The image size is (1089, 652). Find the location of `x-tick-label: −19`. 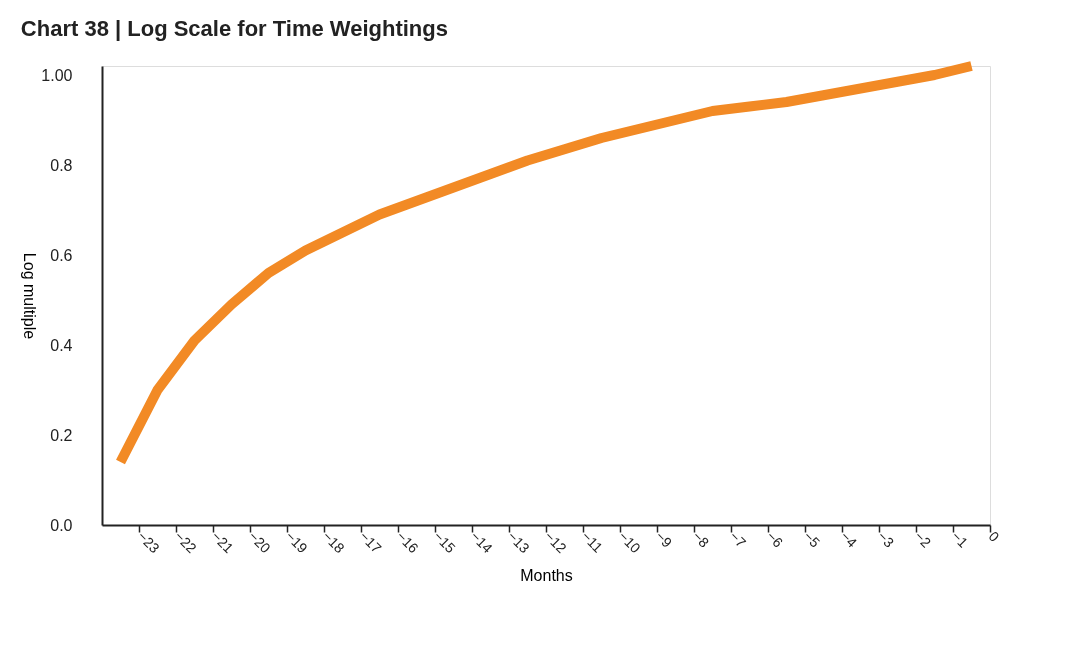

x-tick-label: −19 is located at coordinates (296, 542).